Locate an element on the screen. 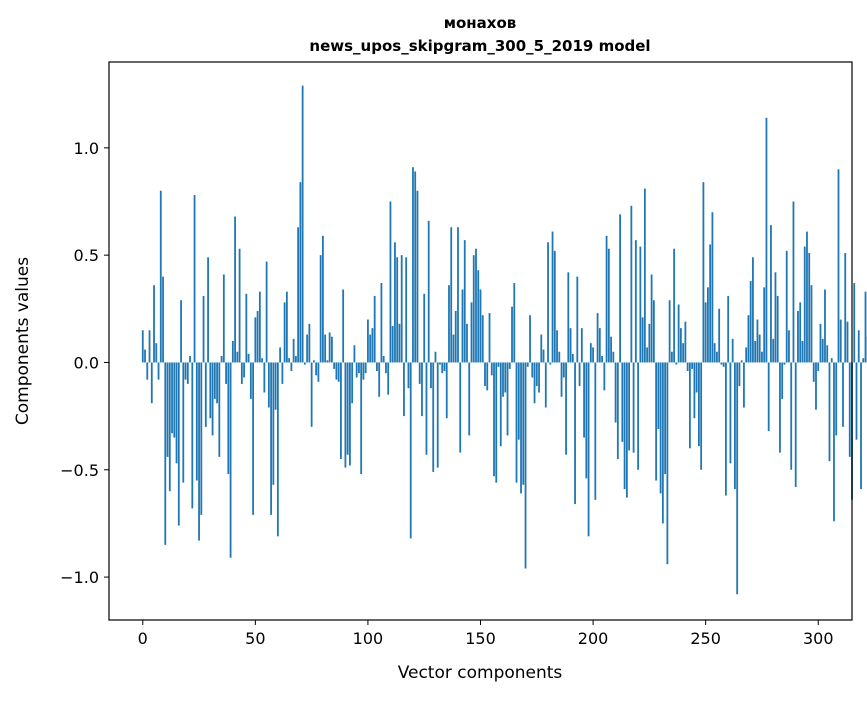  x-tick-label: 150 is located at coordinates (480, 638).